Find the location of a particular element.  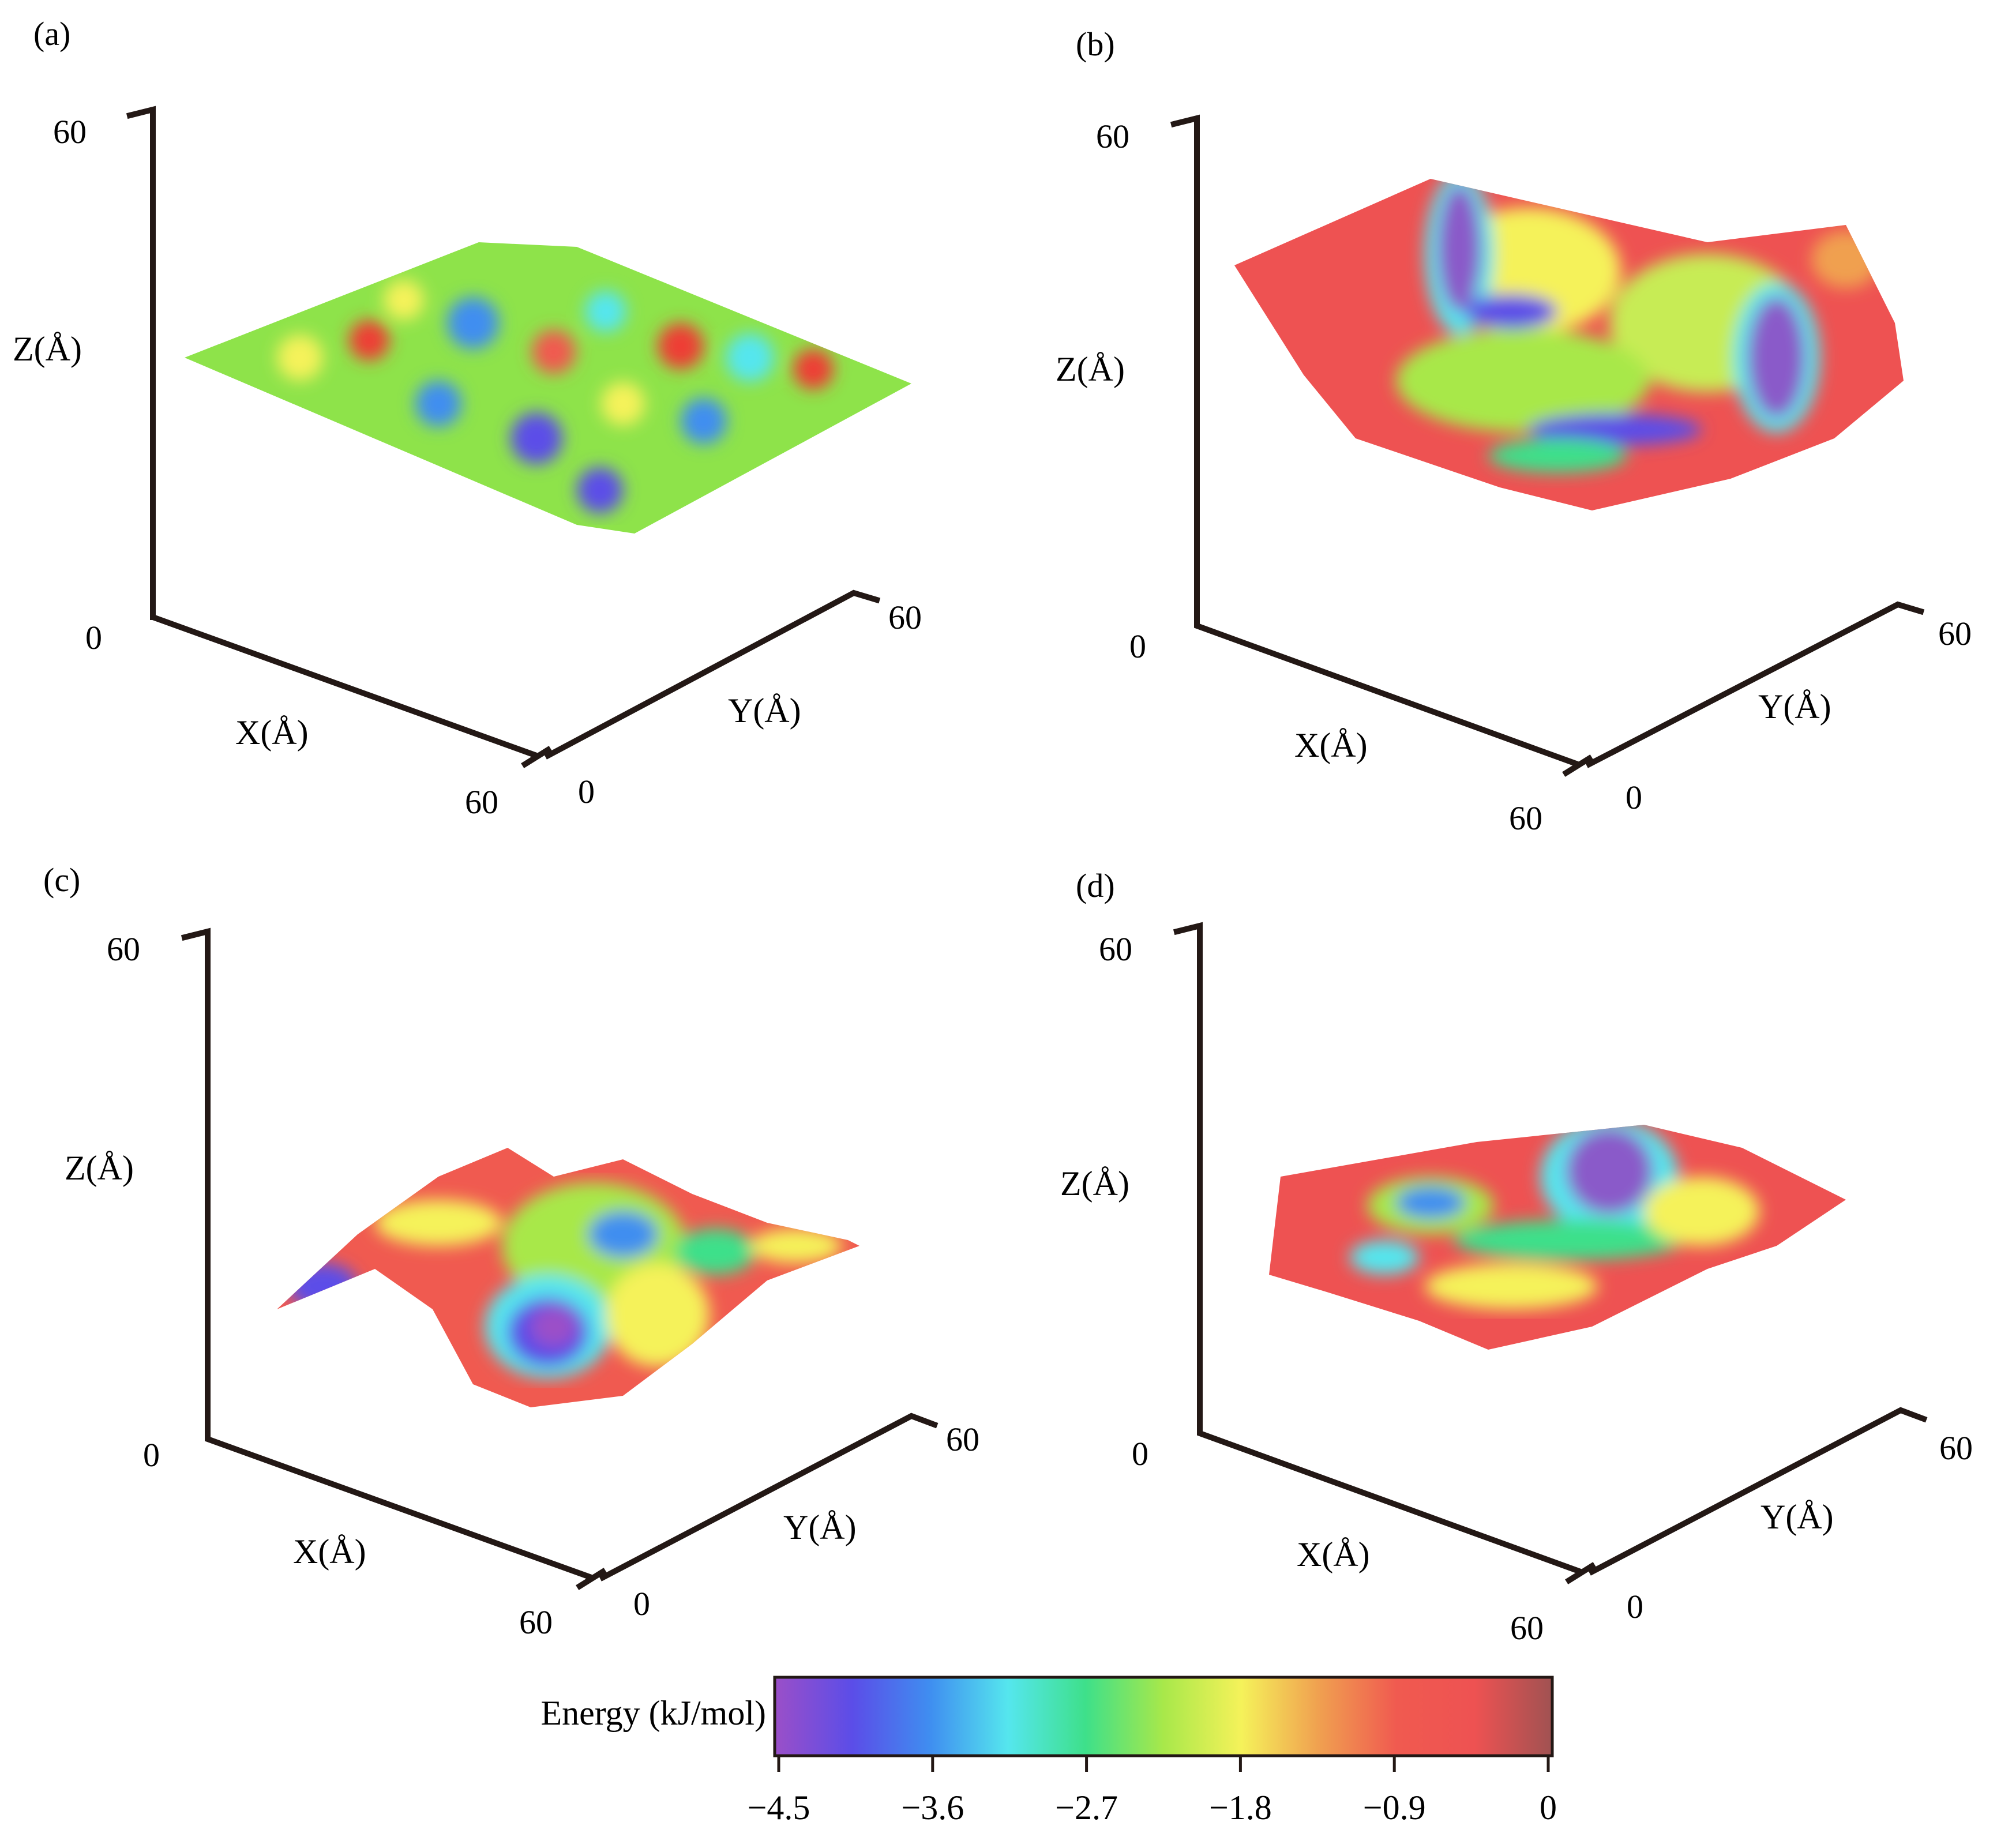

colorbar-ticks: −4.5 −3.6 −2.7 −1.8 −0.9 0 is located at coordinates (1152, 1791).